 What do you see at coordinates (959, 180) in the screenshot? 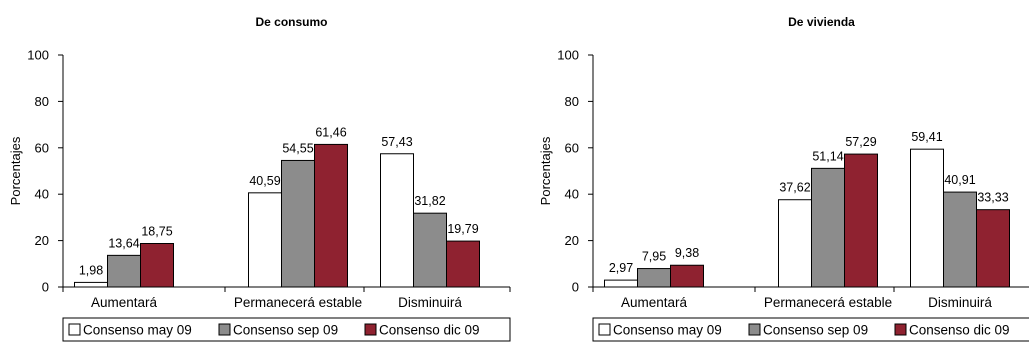
I see `bar-value-label: 40,91` at bounding box center [959, 180].